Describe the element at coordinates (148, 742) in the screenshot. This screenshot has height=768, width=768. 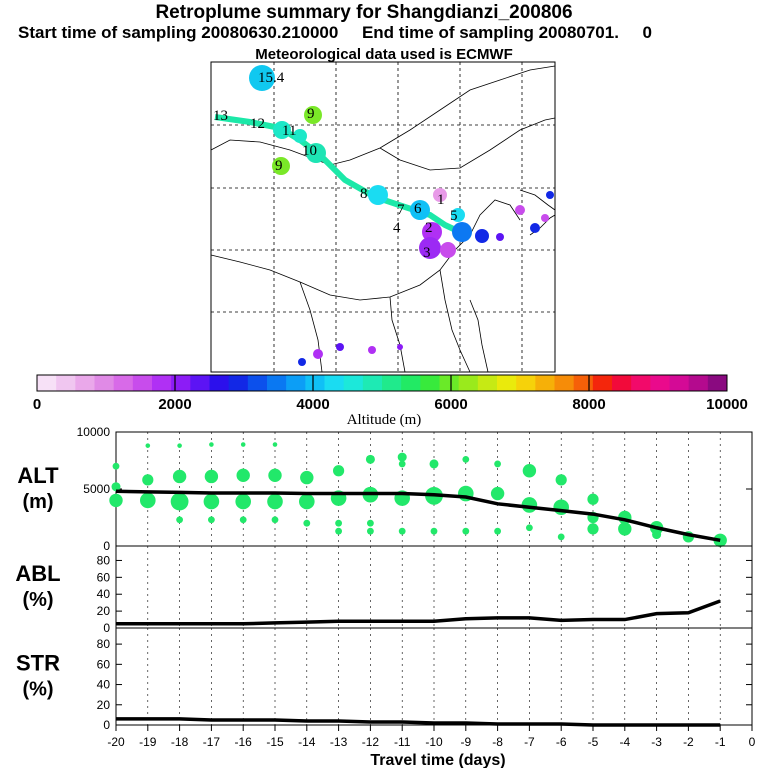
I see `x-tick-label: -19` at that location.